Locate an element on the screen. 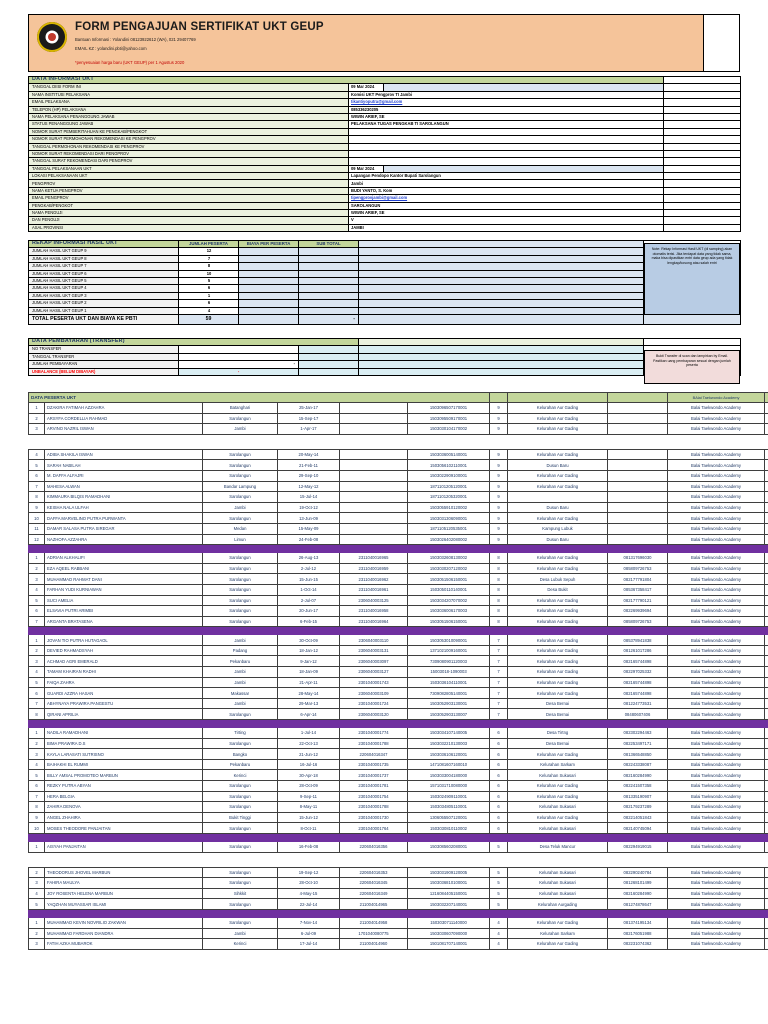 The image size is (768, 1024). separator-cell is located at coordinates (716, 913).